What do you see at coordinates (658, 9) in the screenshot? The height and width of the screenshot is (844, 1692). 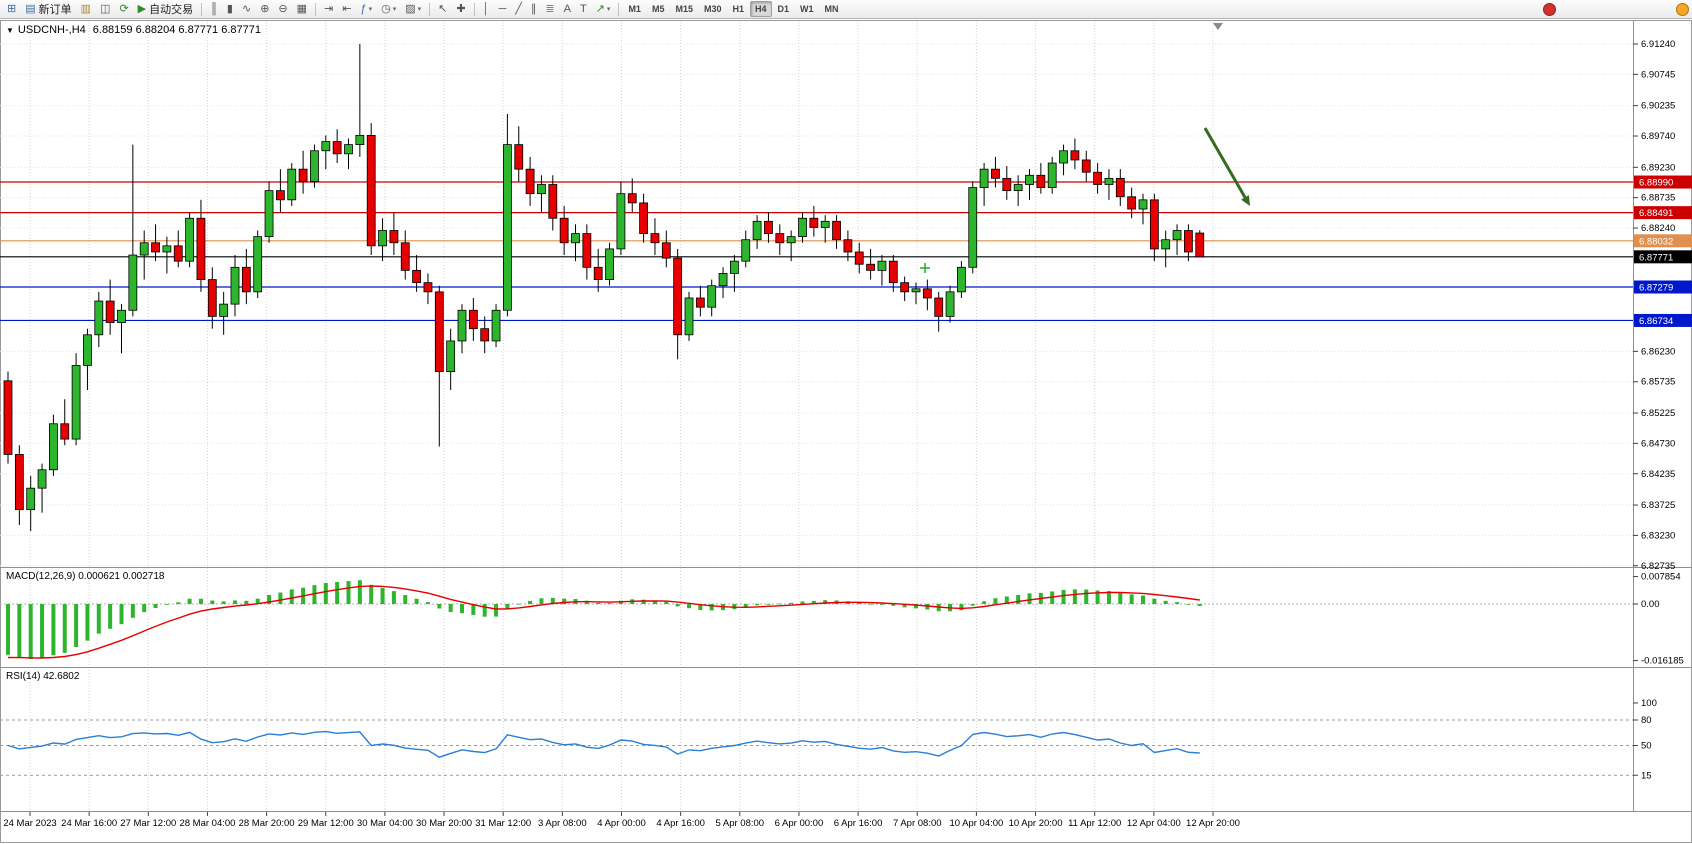 I see `timeframe-m5-button: M5` at bounding box center [658, 9].